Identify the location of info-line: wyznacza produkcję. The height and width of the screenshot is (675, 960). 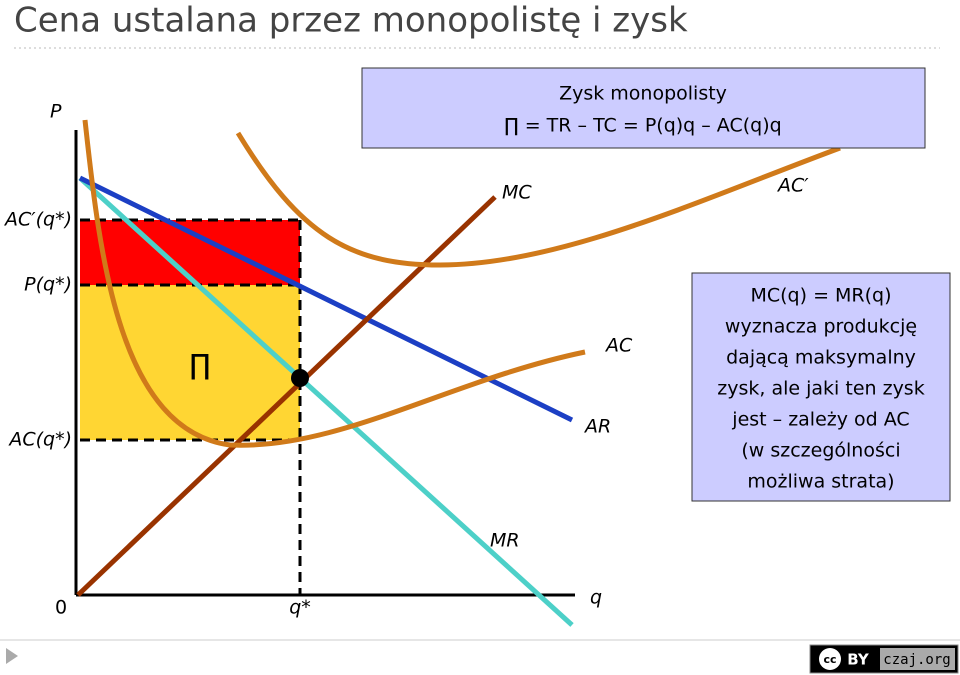
(821, 327).